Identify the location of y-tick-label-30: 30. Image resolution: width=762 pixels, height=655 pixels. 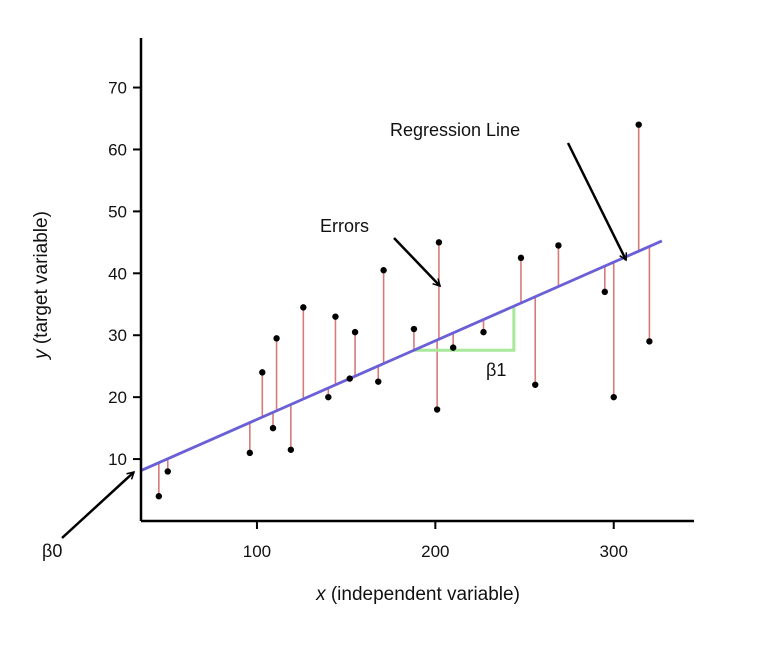
(117, 335).